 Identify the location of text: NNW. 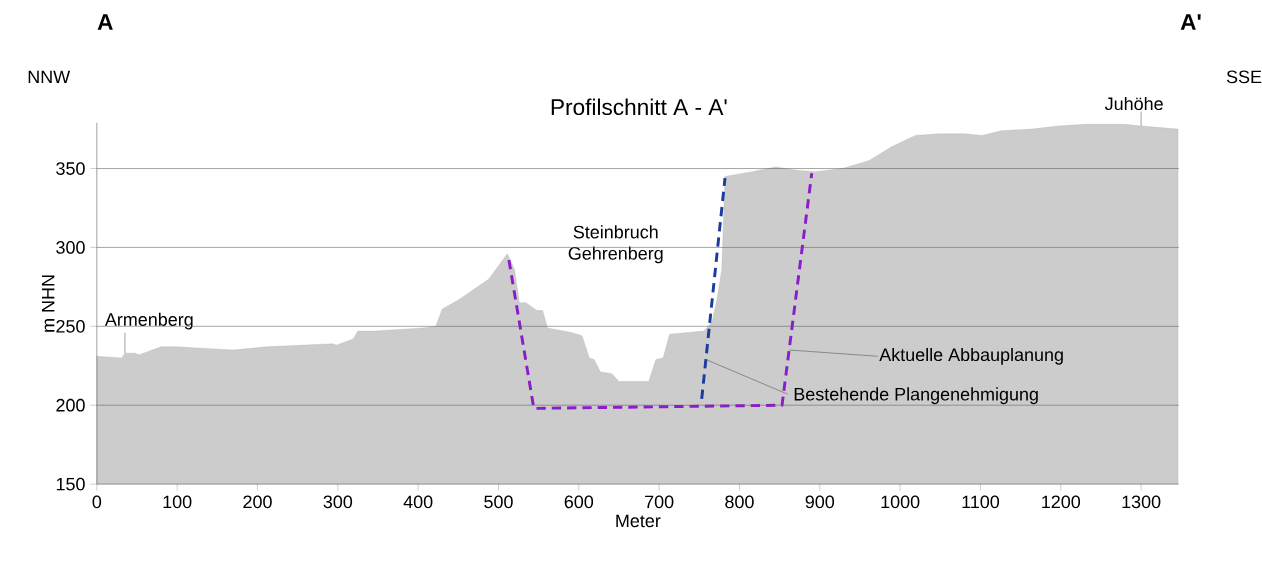
(49, 77).